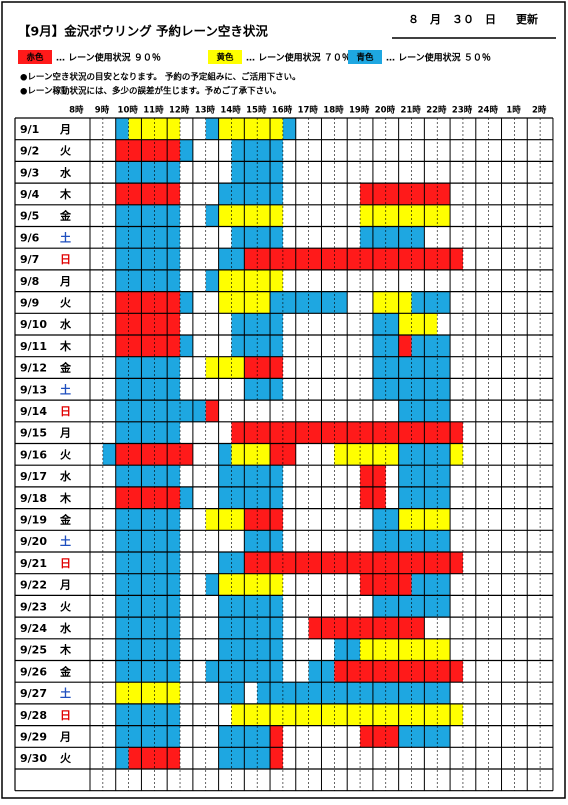  I want to click on row-date: 9/9, so click(29, 302).